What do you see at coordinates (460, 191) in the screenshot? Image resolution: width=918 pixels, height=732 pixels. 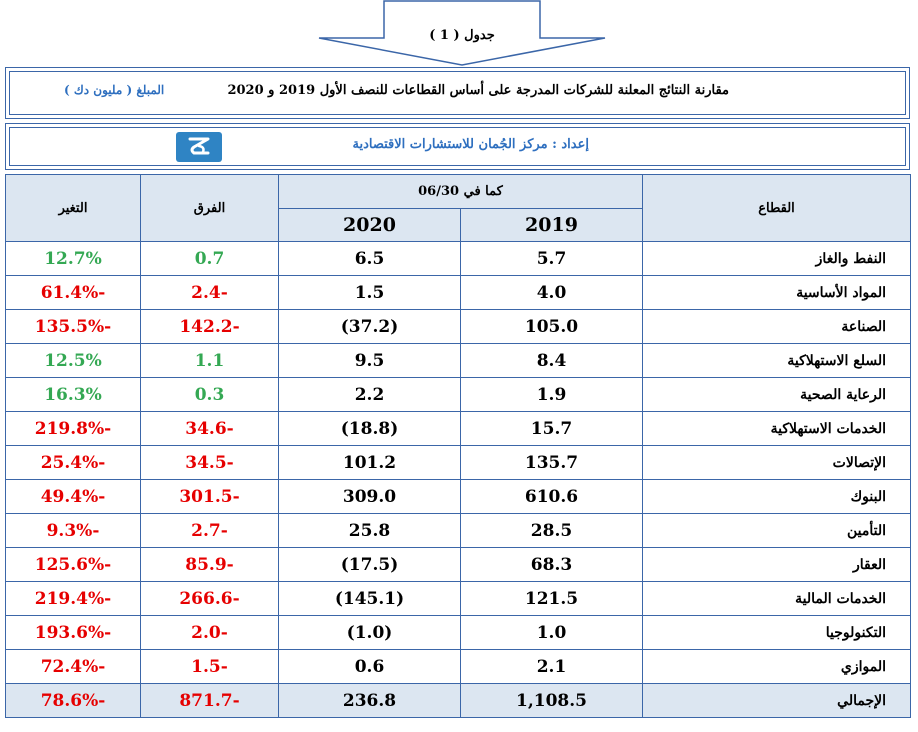 I see `header-as-of: كما في 06/30` at bounding box center [460, 191].